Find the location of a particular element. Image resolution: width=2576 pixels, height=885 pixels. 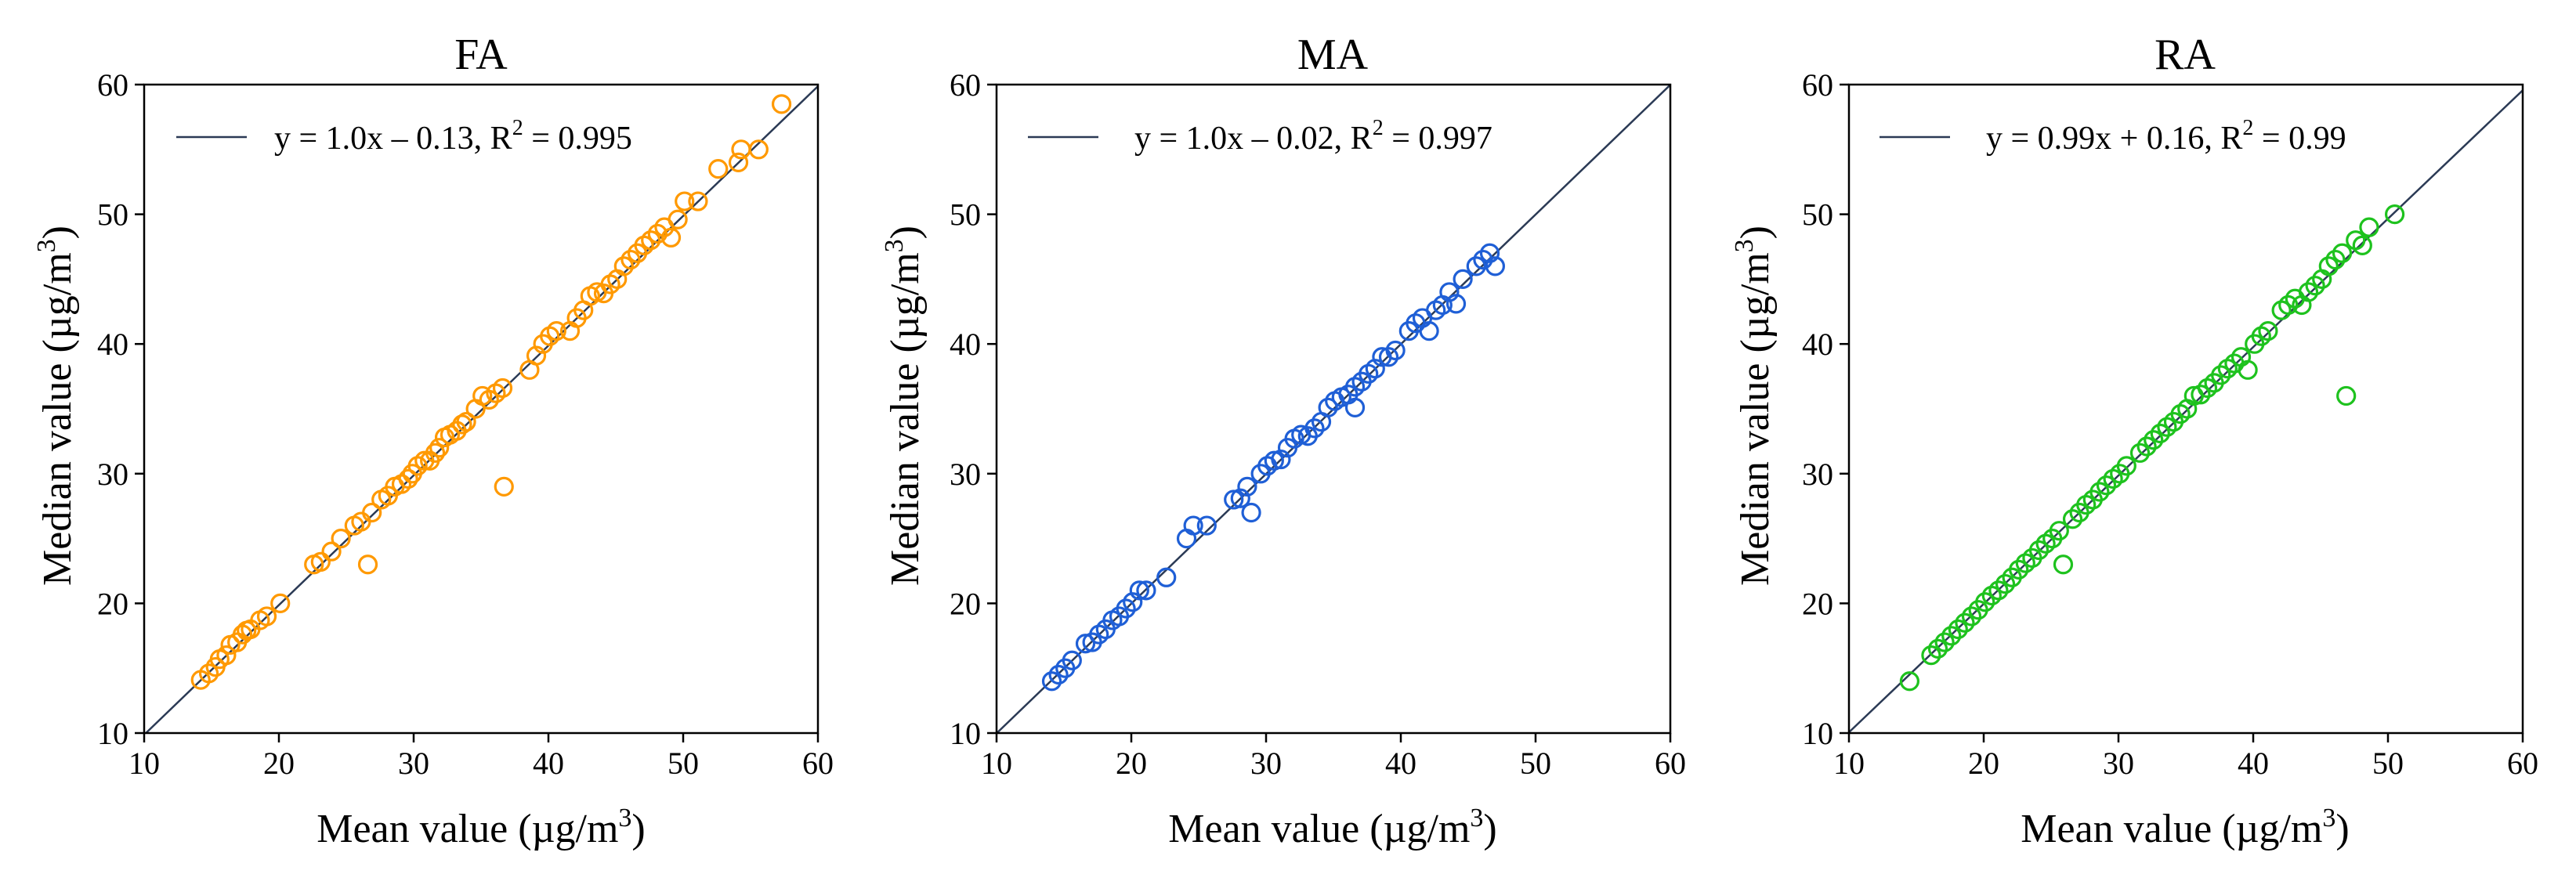

legend: y = 1.0x – 0.13, R2 = 0.995 is located at coordinates (404, 136).